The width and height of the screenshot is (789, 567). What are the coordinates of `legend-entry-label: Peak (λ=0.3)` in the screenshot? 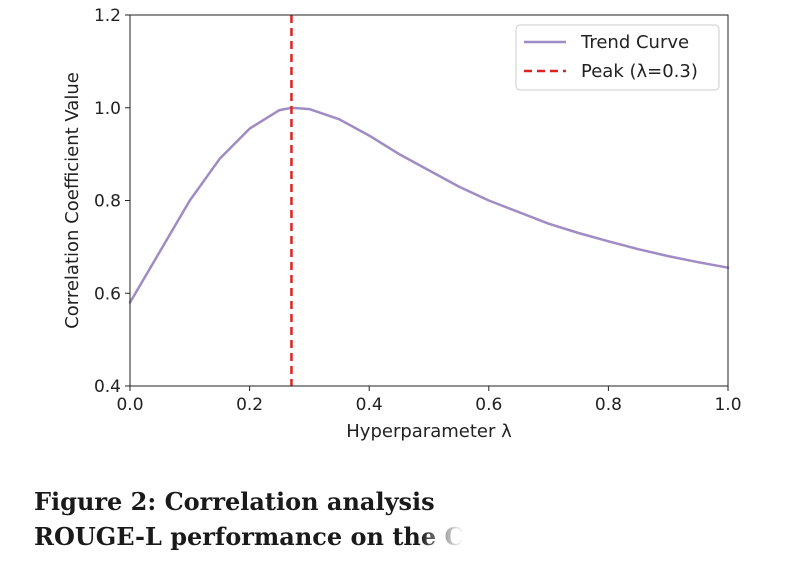 It's located at (639, 71).